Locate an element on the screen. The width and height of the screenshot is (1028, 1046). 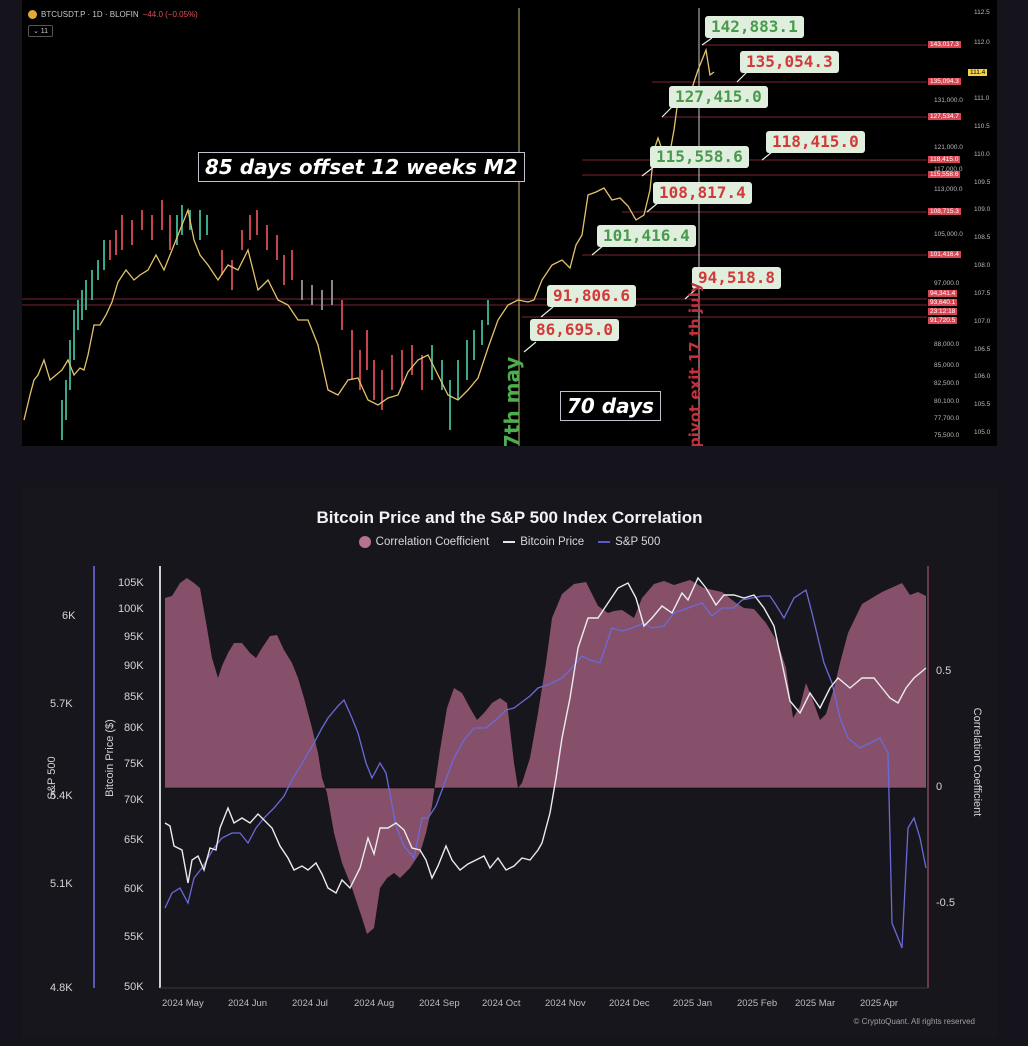
price-change: −44.0 (−0.05%) is located at coordinates (170, 14).